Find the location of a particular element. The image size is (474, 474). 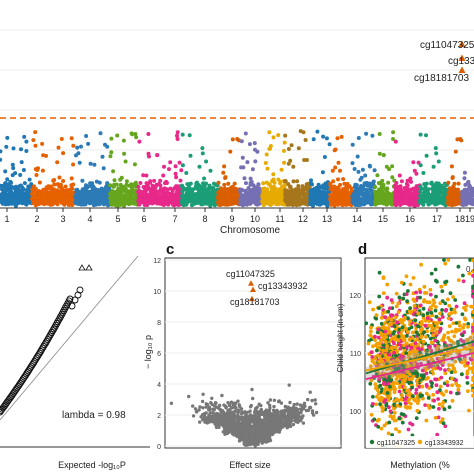

volcano-point is located at coordinates (251, 405).